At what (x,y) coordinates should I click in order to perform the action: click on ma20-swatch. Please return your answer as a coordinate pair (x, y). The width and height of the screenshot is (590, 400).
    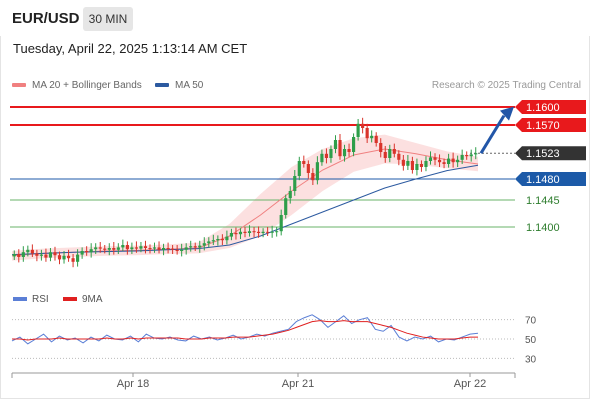
    Looking at the image, I should click on (19, 85).